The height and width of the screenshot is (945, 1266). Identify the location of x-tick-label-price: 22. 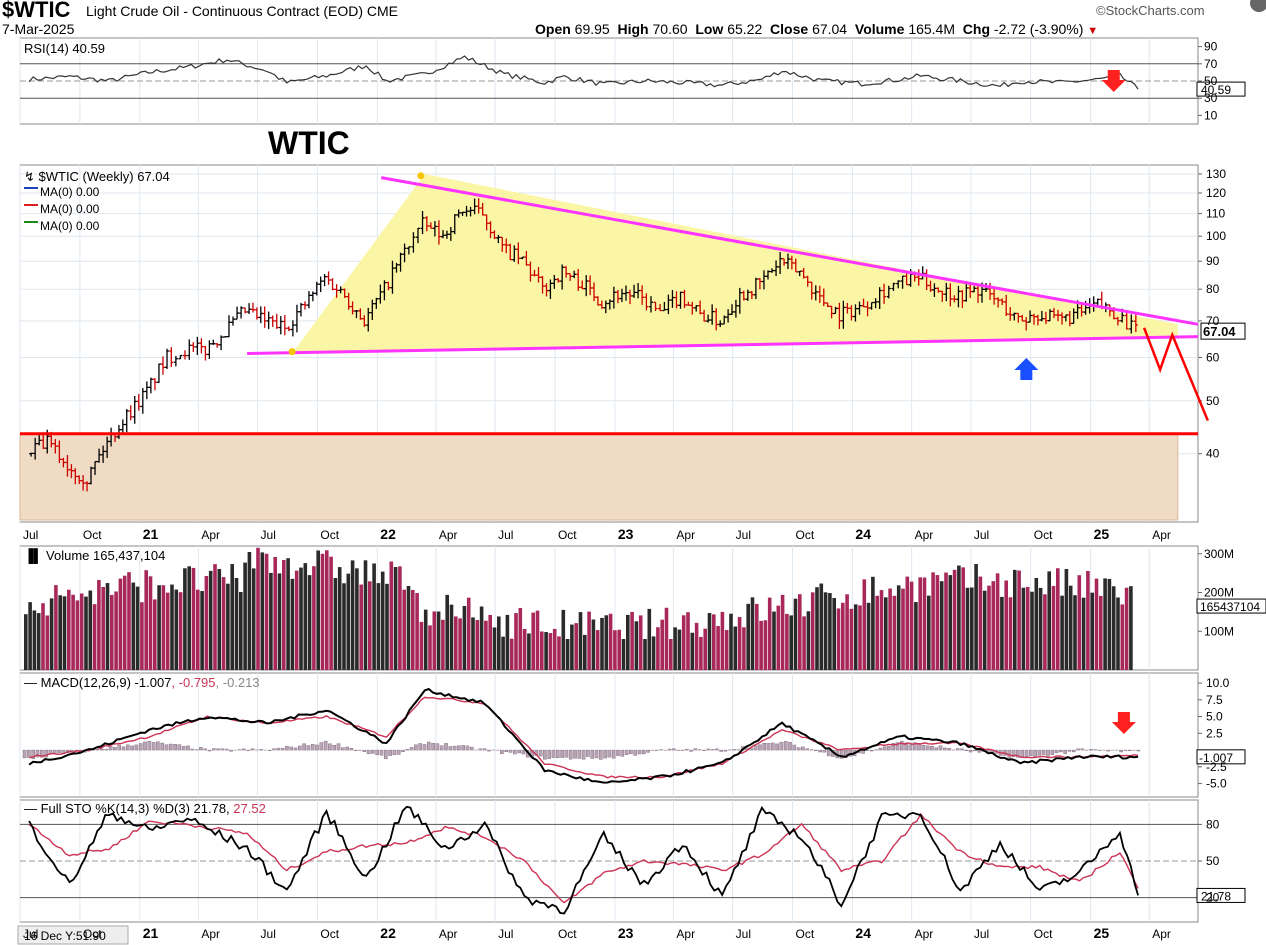
(388, 534).